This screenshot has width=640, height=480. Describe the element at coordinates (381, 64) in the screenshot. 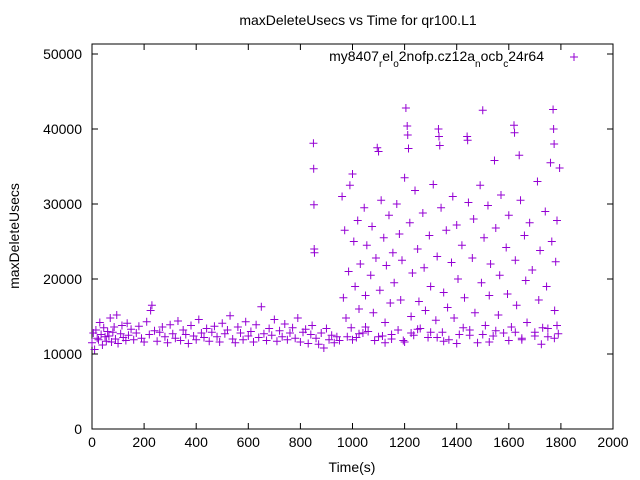

I see `legend-text-part: r` at that location.